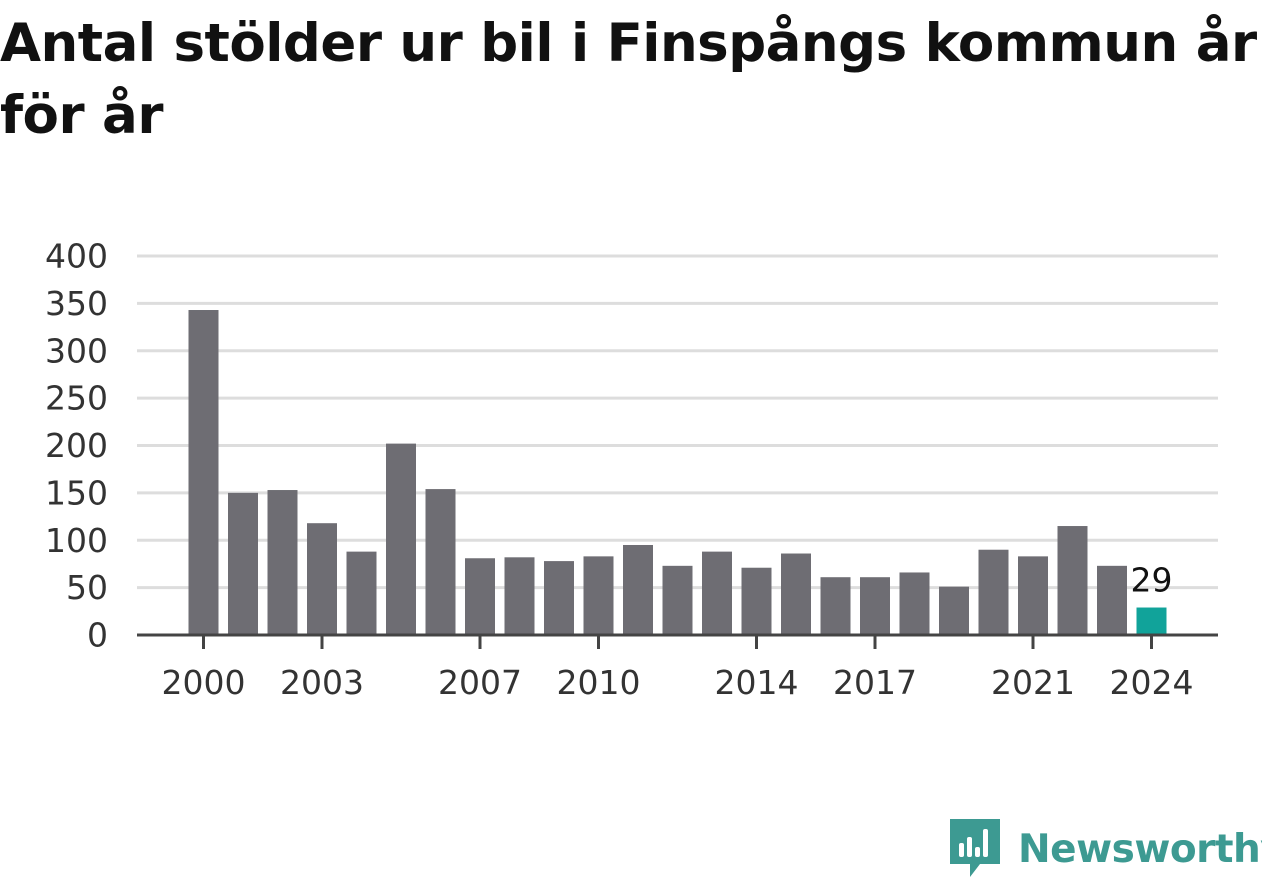 This screenshot has width=1262, height=880. Describe the element at coordinates (993, 592) in the screenshot. I see `bar-2020` at that location.